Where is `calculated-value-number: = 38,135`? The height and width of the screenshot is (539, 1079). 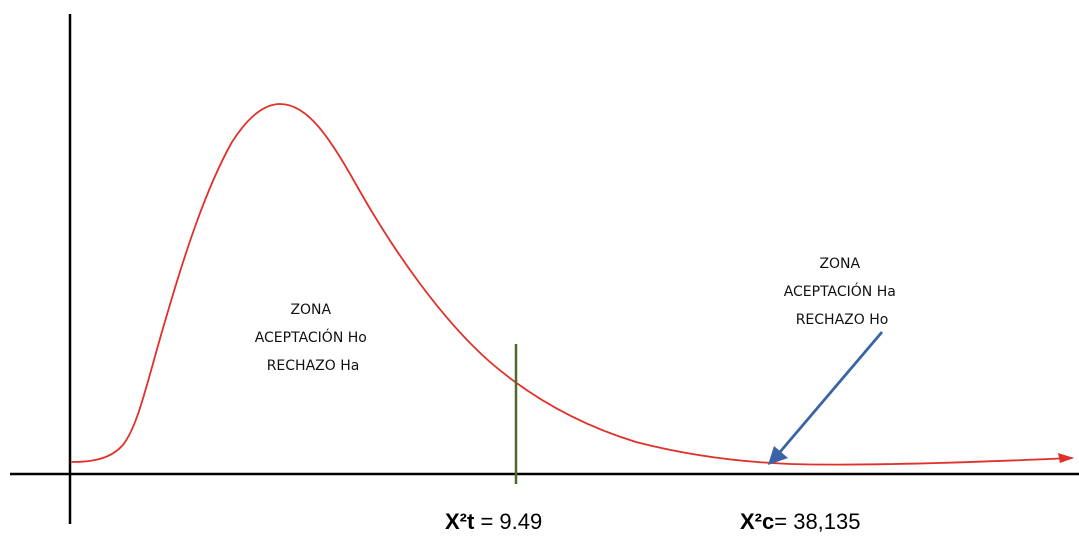
calculated-value-number: = 38,135 is located at coordinates (817, 521).